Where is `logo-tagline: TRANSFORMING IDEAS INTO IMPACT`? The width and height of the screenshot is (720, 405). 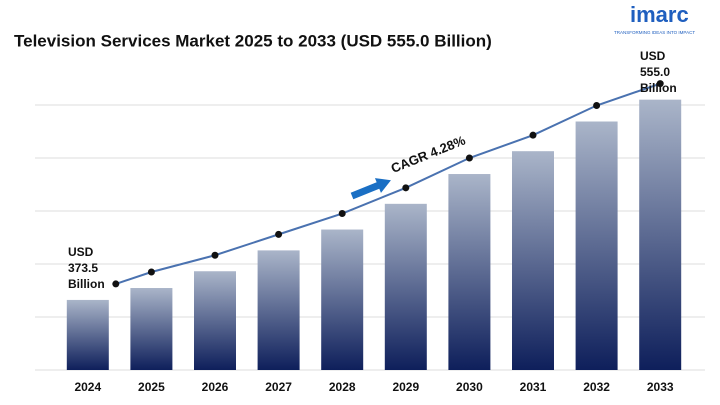
logo-tagline: TRANSFORMING IDEAS INTO IMPACT is located at coordinates (654, 32).